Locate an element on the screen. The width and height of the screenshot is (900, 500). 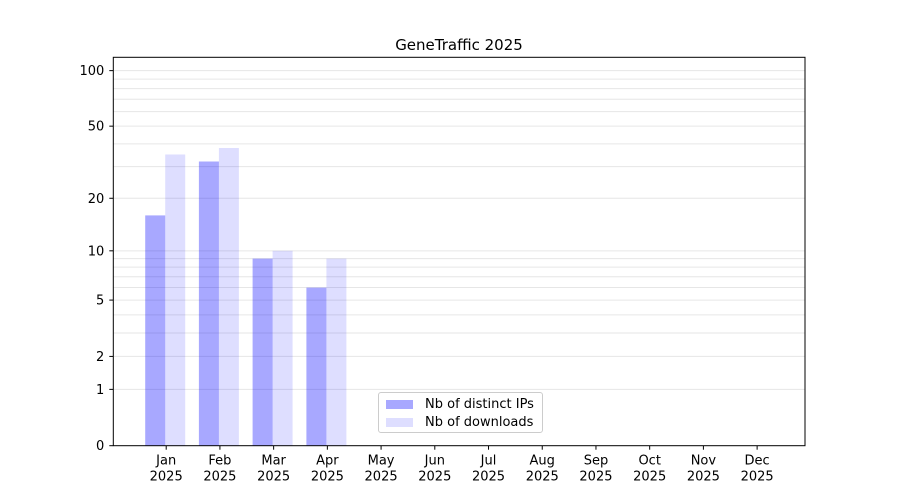
legend: Nb of distinct IPs Nb of downloads is located at coordinates (460, 412).